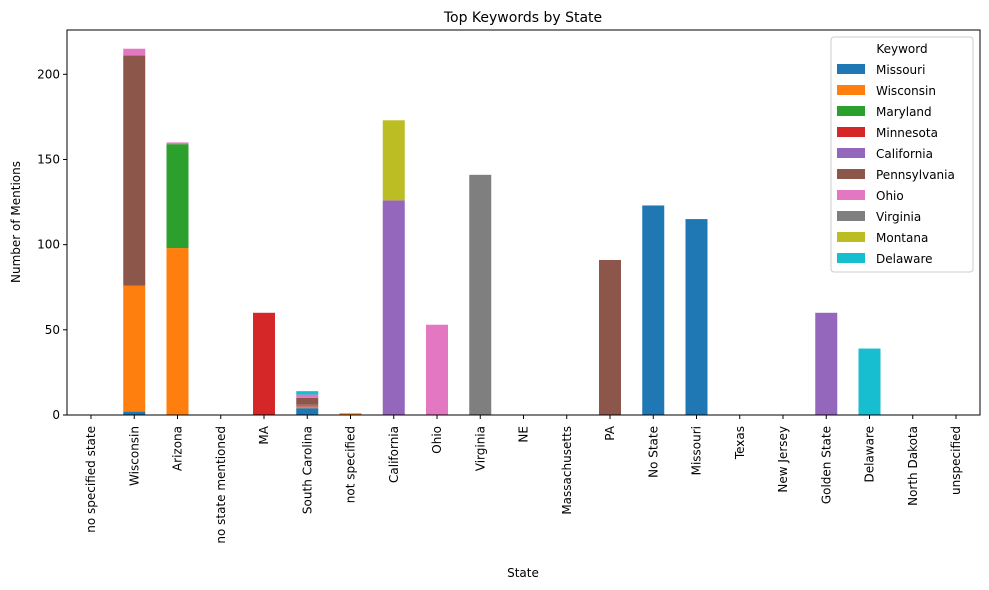 The image size is (989, 590). What do you see at coordinates (524, 434) in the screenshot?
I see `x-tick-label: NE` at bounding box center [524, 434].